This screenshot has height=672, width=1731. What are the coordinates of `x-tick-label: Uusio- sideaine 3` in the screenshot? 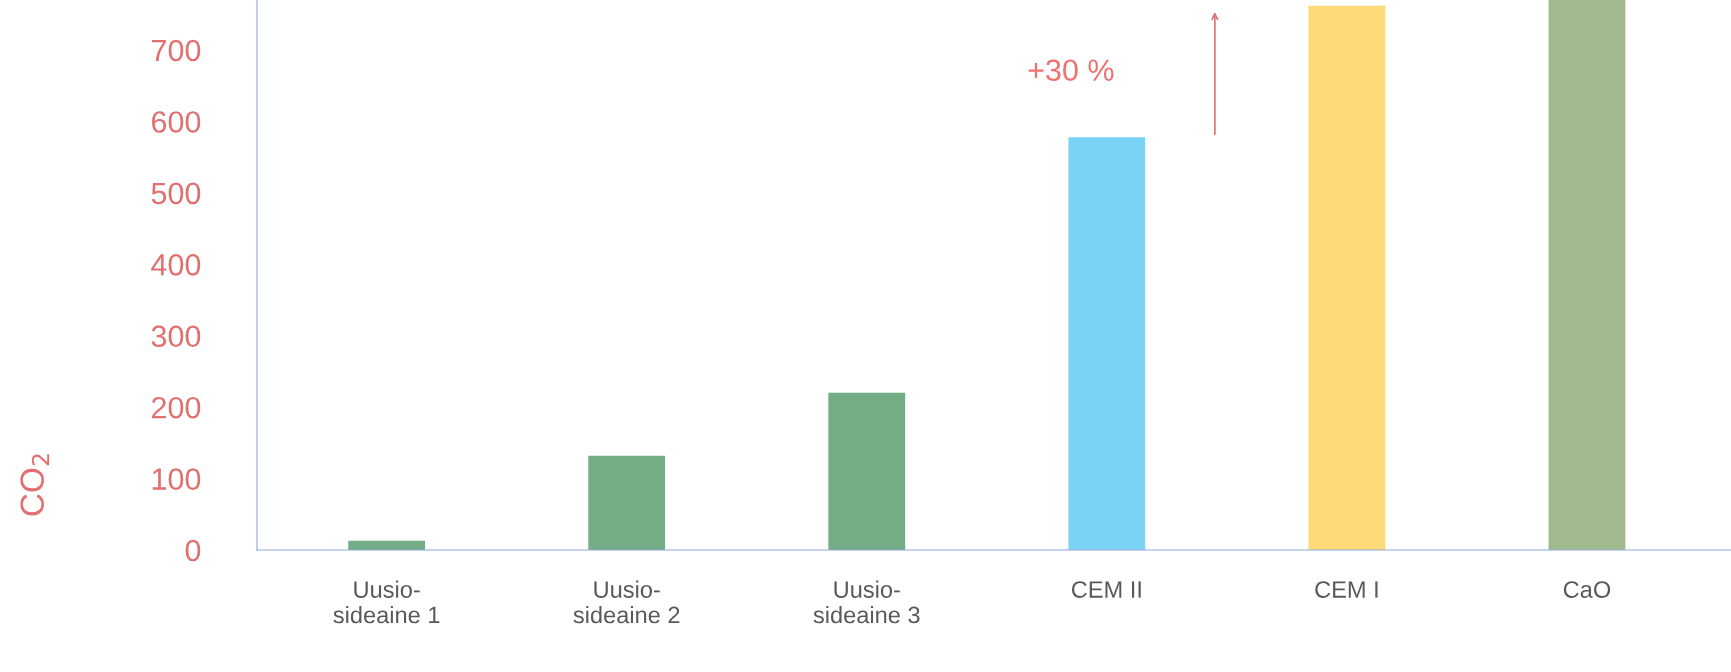 It's located at (866, 602).